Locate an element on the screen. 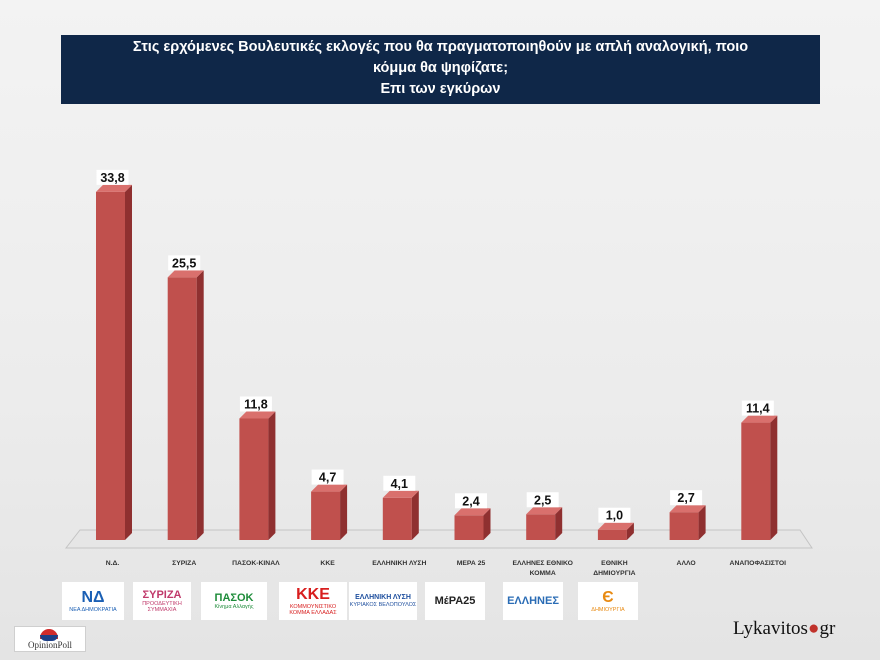 Image resolution: width=880 pixels, height=660 pixels. category-label-3: ΚΚΕ is located at coordinates (327, 563).